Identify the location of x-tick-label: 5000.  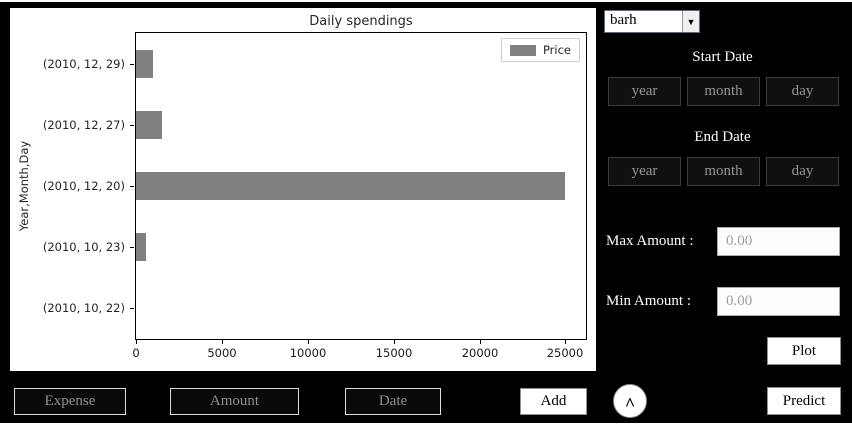
(222, 353).